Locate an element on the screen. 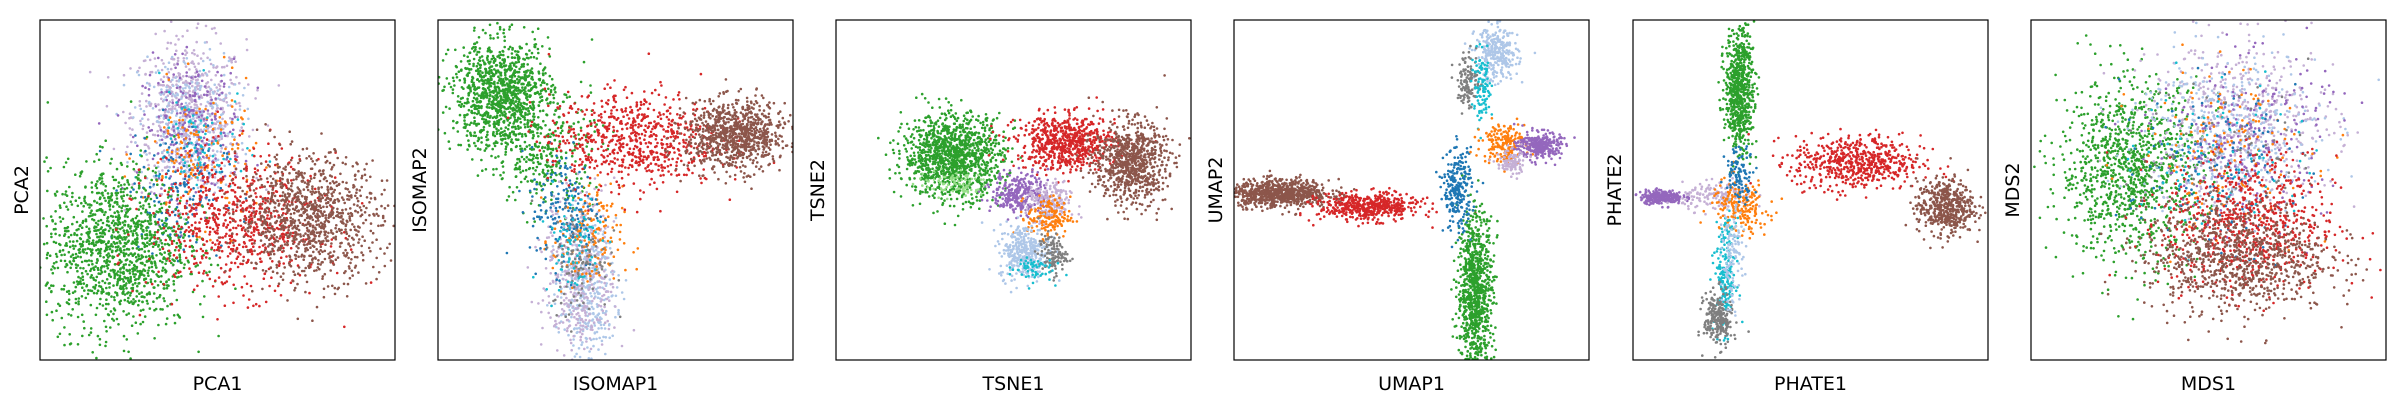 This screenshot has height=400, width=2400. cluster-light_purple is located at coordinates (184, 143).